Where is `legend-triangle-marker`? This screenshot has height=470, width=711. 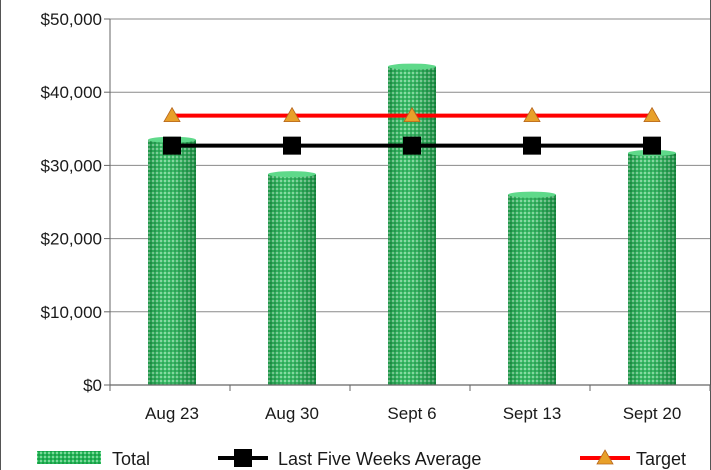 legend-triangle-marker is located at coordinates (605, 457).